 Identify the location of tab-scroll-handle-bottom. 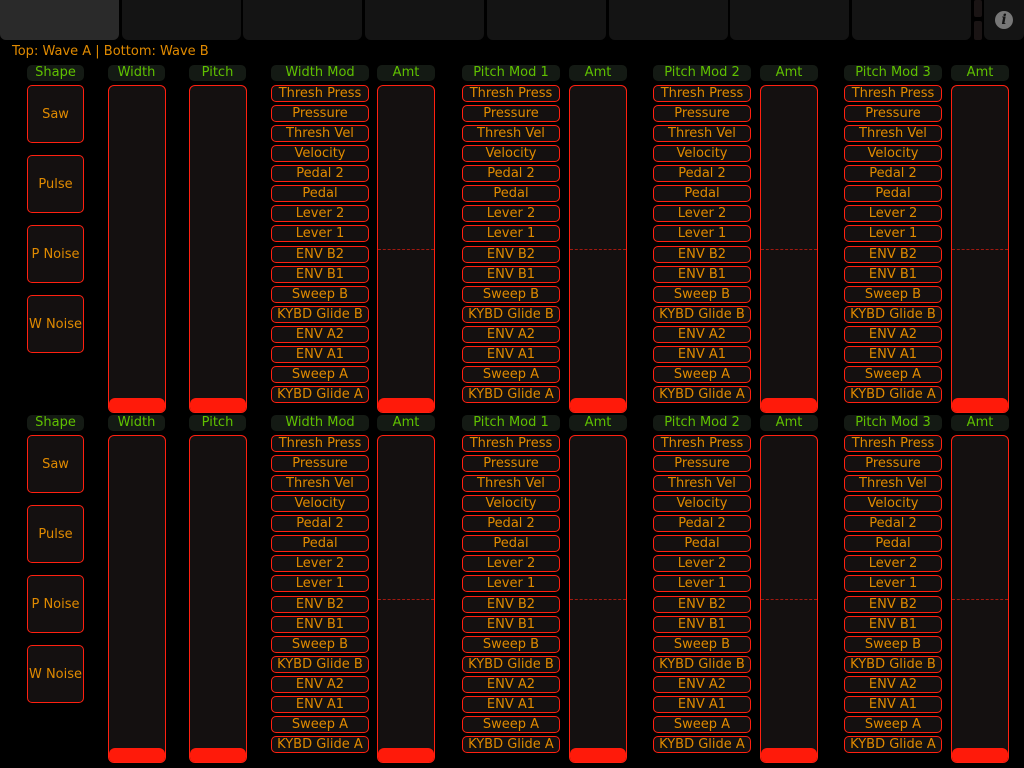
(978, 30).